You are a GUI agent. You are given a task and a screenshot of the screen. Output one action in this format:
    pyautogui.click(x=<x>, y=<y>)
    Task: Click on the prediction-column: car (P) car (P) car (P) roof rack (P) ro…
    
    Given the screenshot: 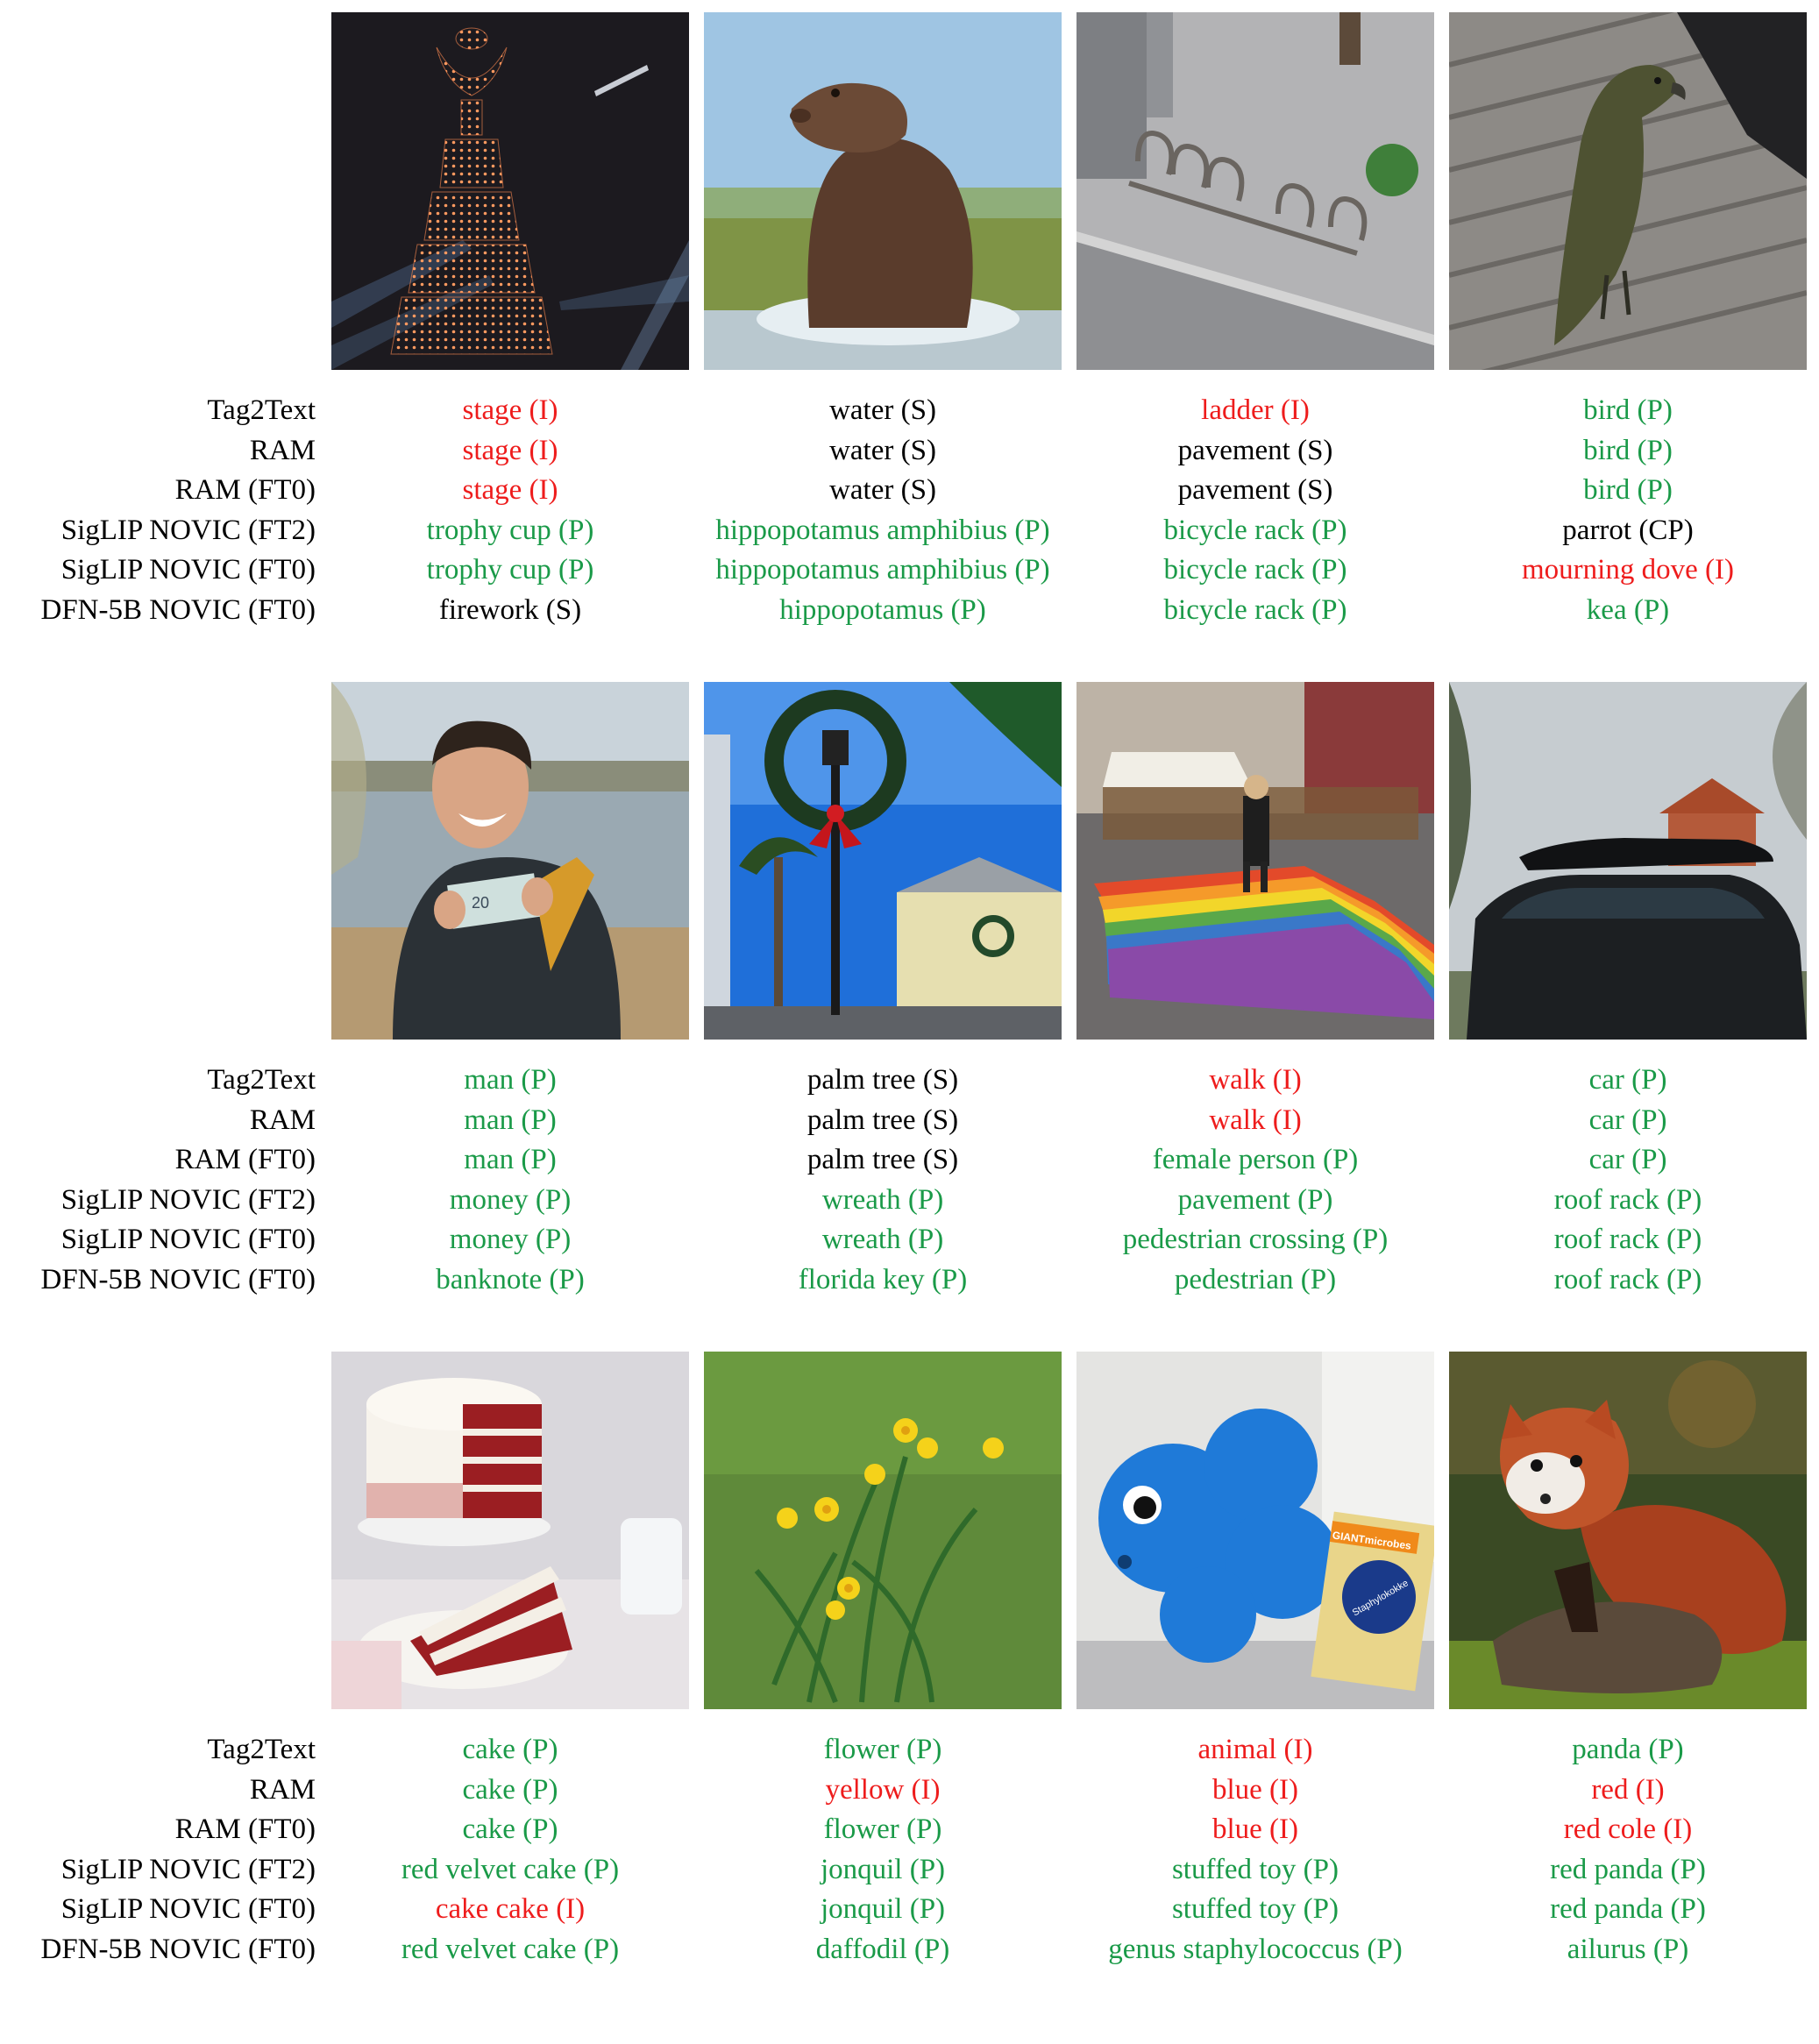 What is the action you would take?
    pyautogui.click(x=1609, y=1181)
    